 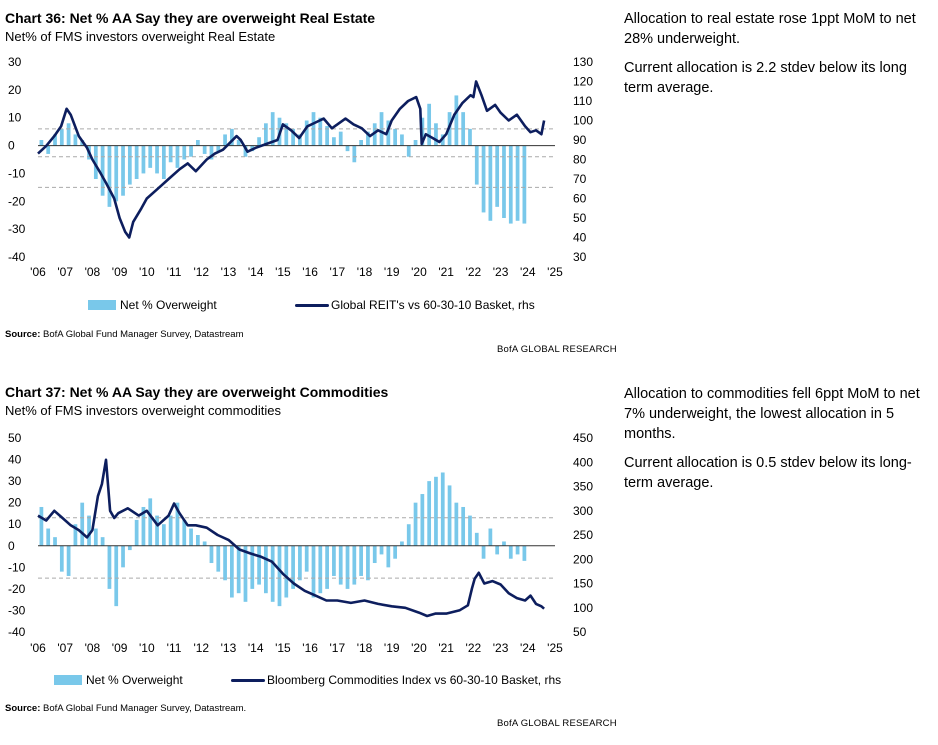 I want to click on x-tick-label: '10, so click(x=147, y=648).